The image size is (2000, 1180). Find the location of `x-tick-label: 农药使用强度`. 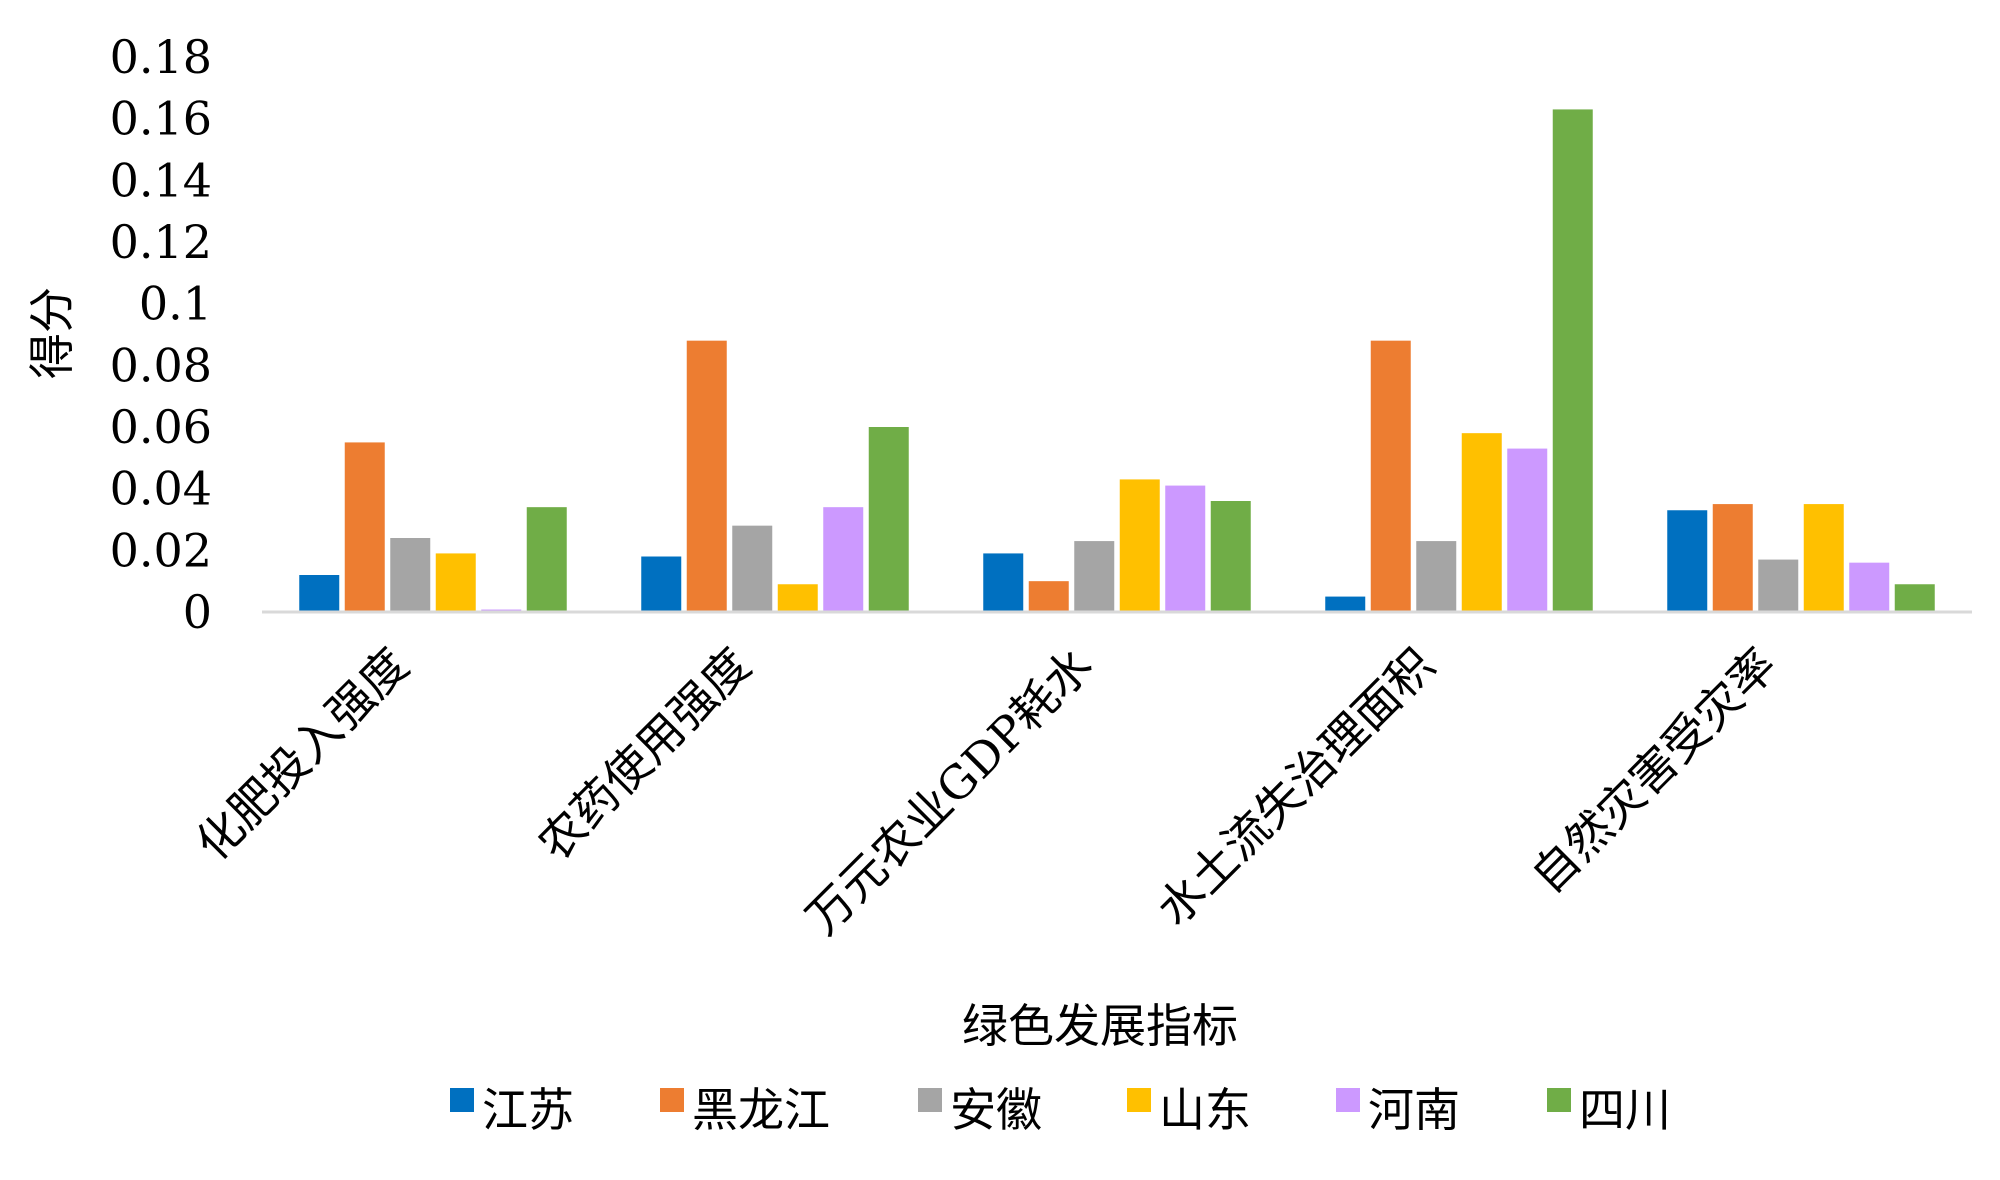

x-tick-label: 农药使用强度 is located at coordinates (643, 754).